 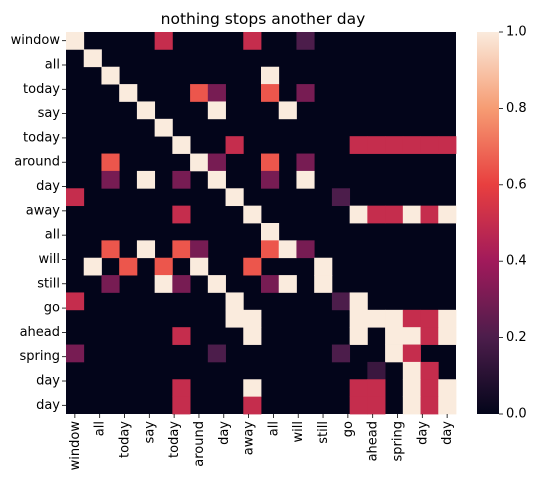 I want to click on y-tick-label: go, so click(x=52, y=308).